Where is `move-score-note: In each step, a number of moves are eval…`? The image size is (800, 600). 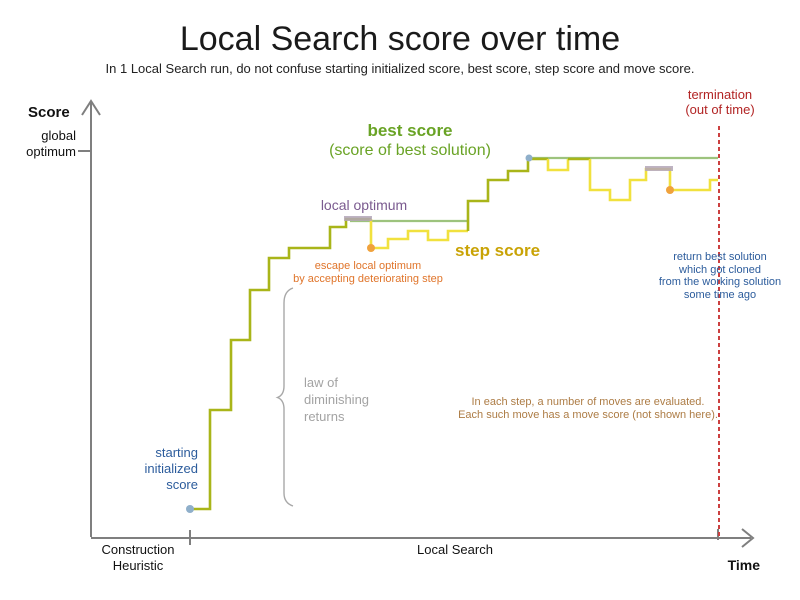
move-score-note: In each step, a number of moves are eval… is located at coordinates (588, 408).